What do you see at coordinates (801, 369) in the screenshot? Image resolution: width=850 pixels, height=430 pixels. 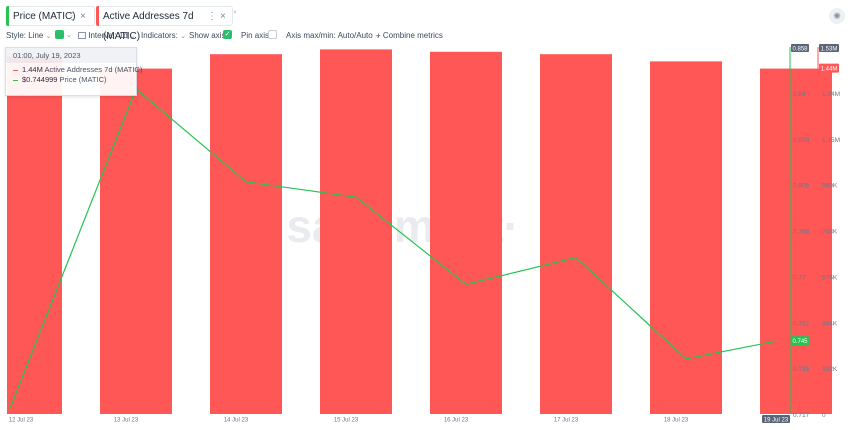 I see `price-axis-tick-label: 0.735` at bounding box center [801, 369].